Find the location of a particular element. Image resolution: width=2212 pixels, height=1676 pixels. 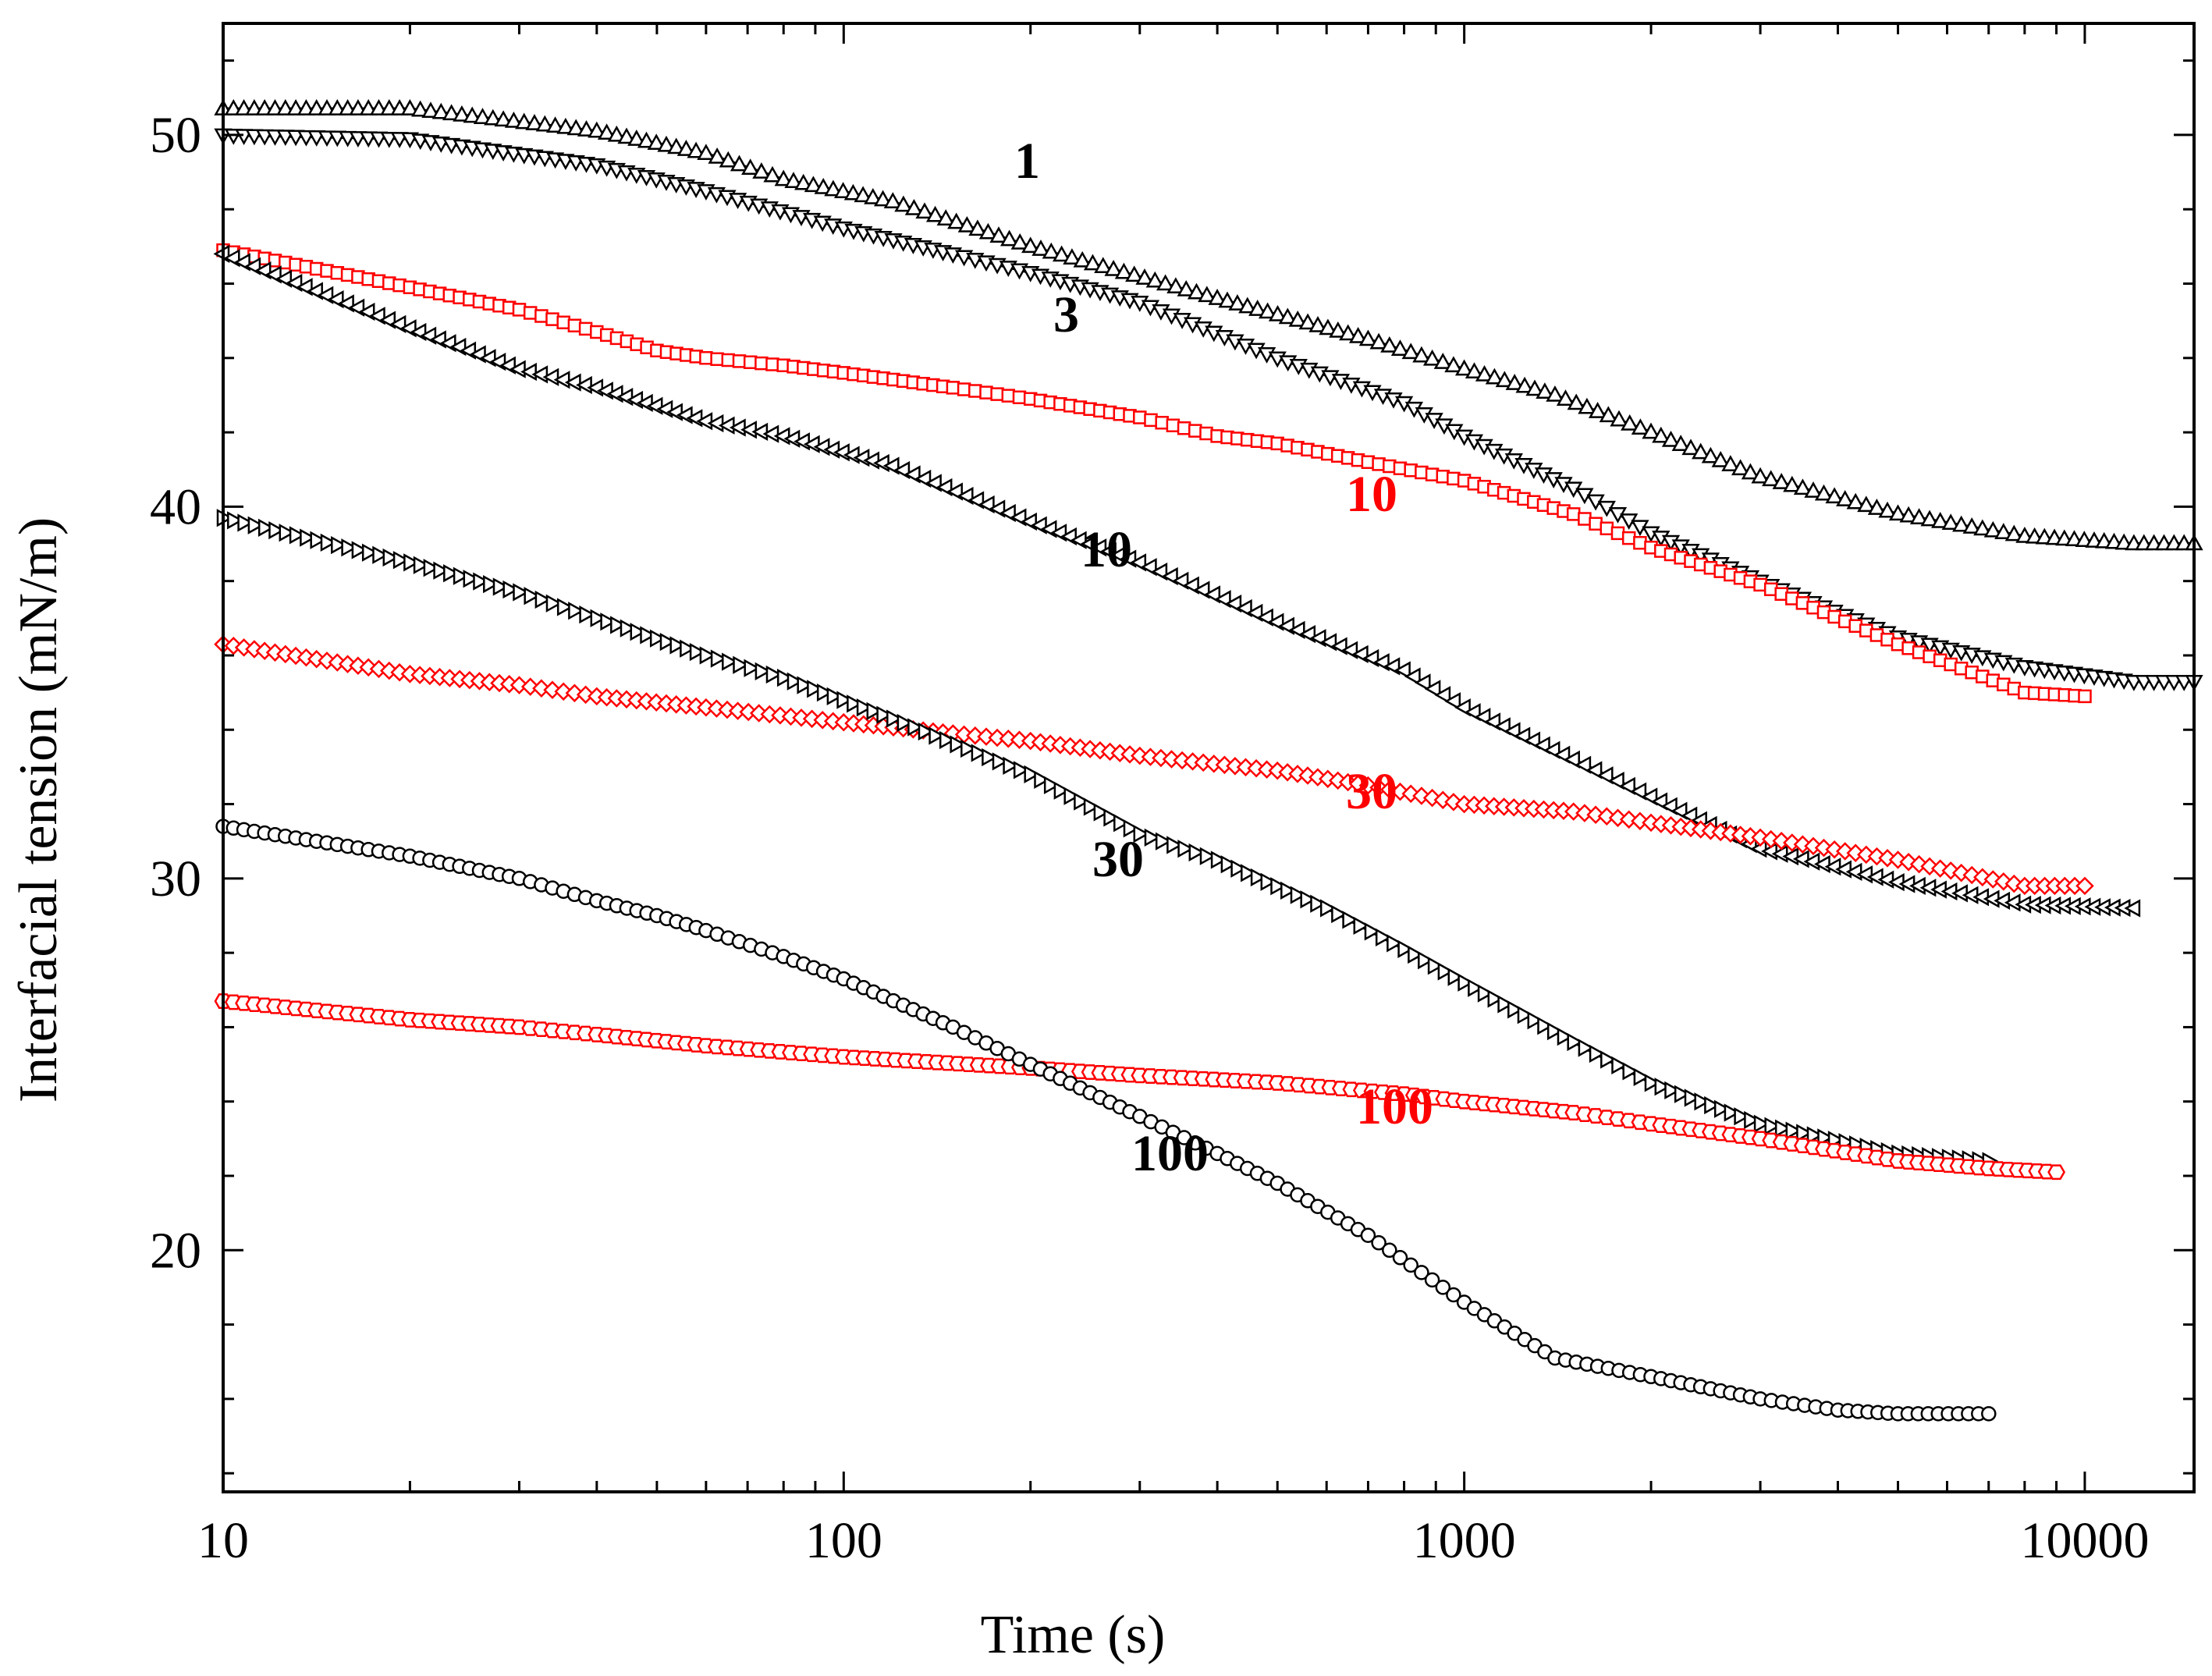

y-axis-title: Interfacial tension (mN/m) is located at coordinates (39, 810).